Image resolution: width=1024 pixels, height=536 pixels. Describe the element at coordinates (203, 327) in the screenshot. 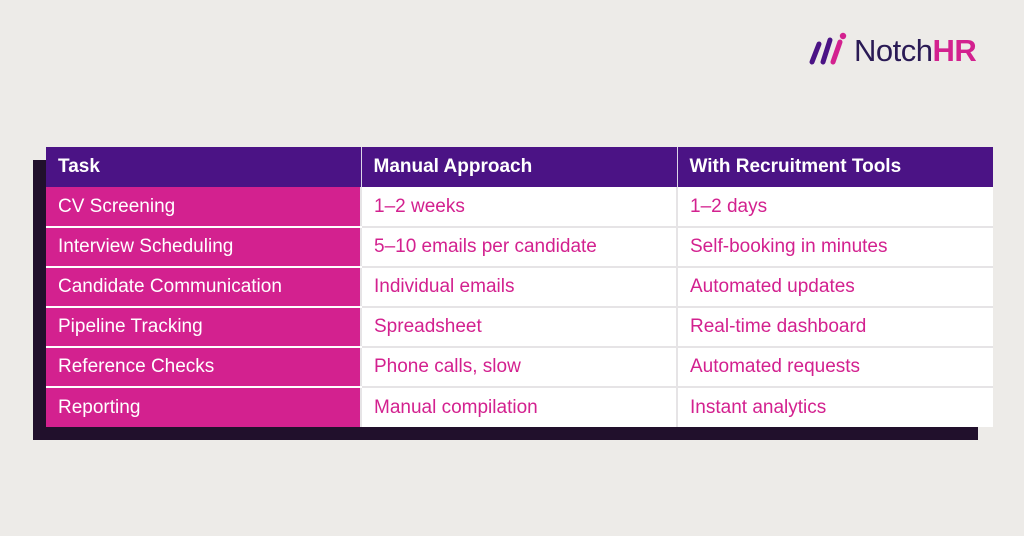

I see `task-cell: Pipeline Tracking` at that location.